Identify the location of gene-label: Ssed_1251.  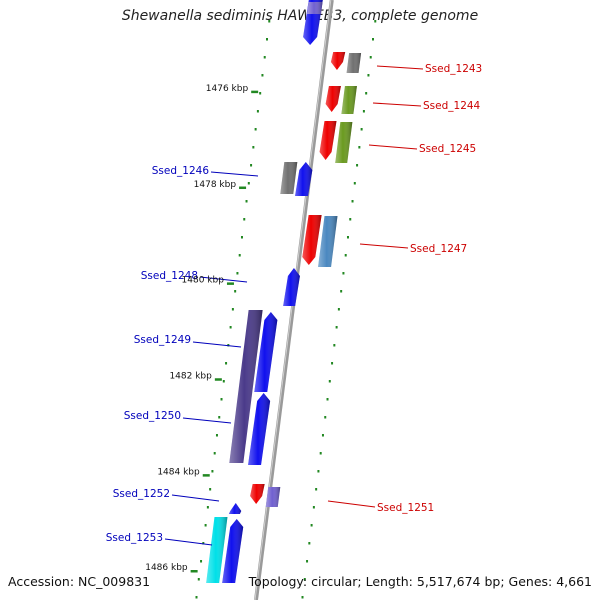
(405, 508).